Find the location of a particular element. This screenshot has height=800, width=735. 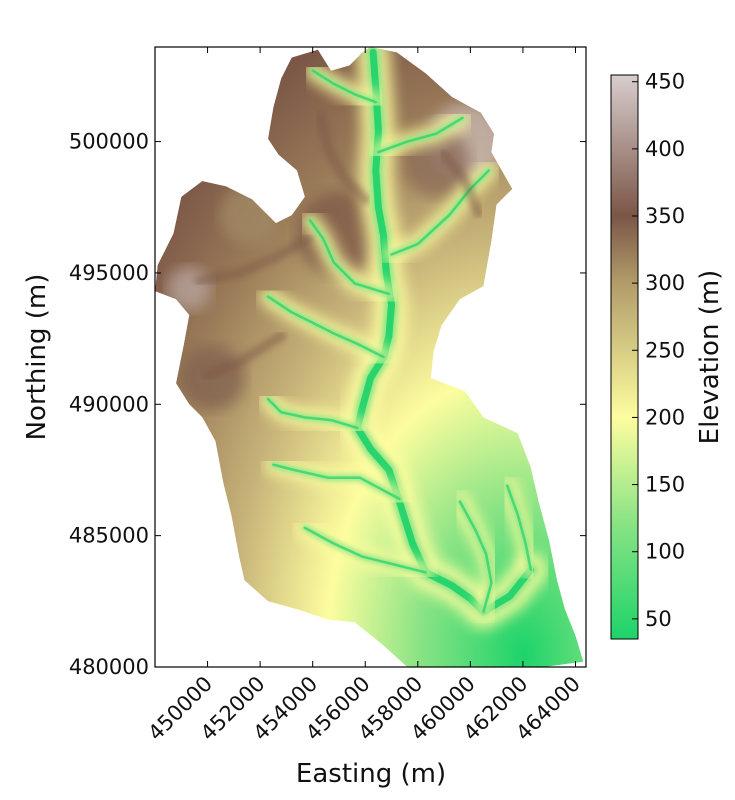

y-tick-label: 485000 is located at coordinates (109, 536).